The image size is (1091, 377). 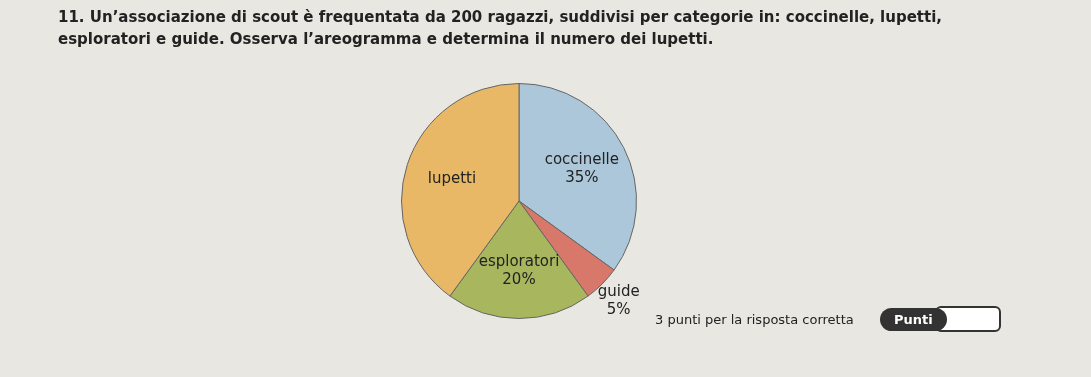 What do you see at coordinates (582, 158) in the screenshot?
I see `slice-label: coccinelle` at bounding box center [582, 158].